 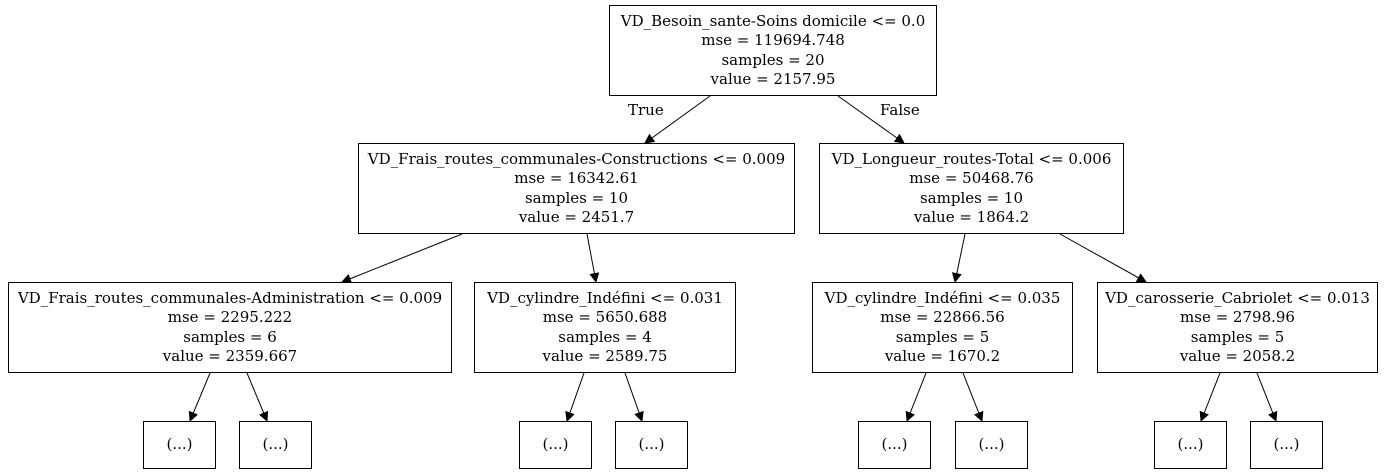 What do you see at coordinates (576, 217) in the screenshot?
I see `node-value: value = 2451.7` at bounding box center [576, 217].